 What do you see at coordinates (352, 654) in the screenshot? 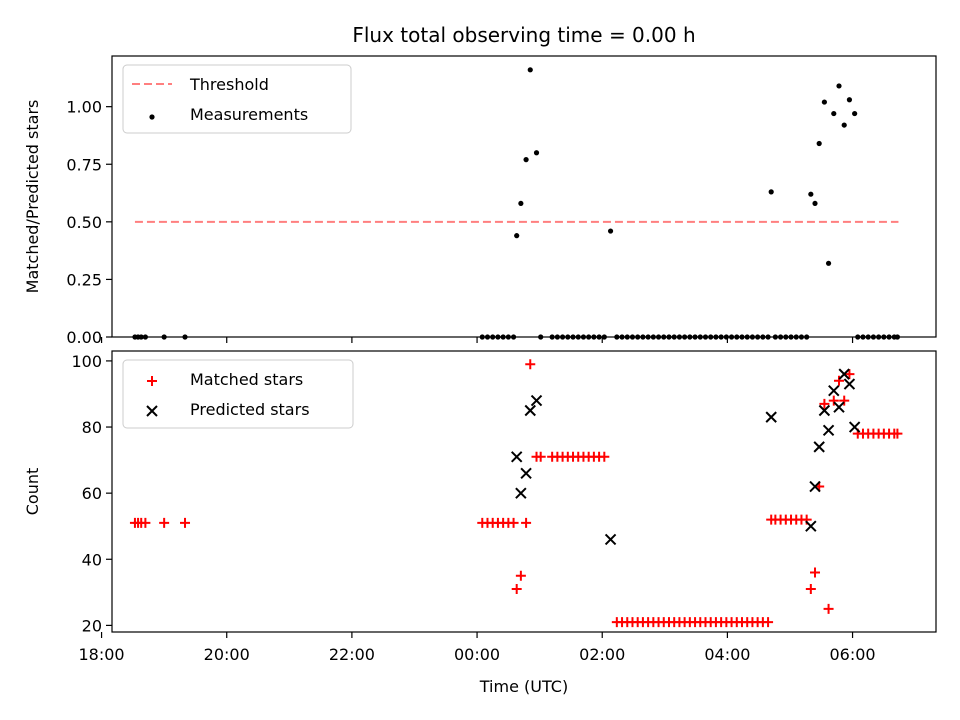
I see `x-tick-label: 22:00` at bounding box center [352, 654].